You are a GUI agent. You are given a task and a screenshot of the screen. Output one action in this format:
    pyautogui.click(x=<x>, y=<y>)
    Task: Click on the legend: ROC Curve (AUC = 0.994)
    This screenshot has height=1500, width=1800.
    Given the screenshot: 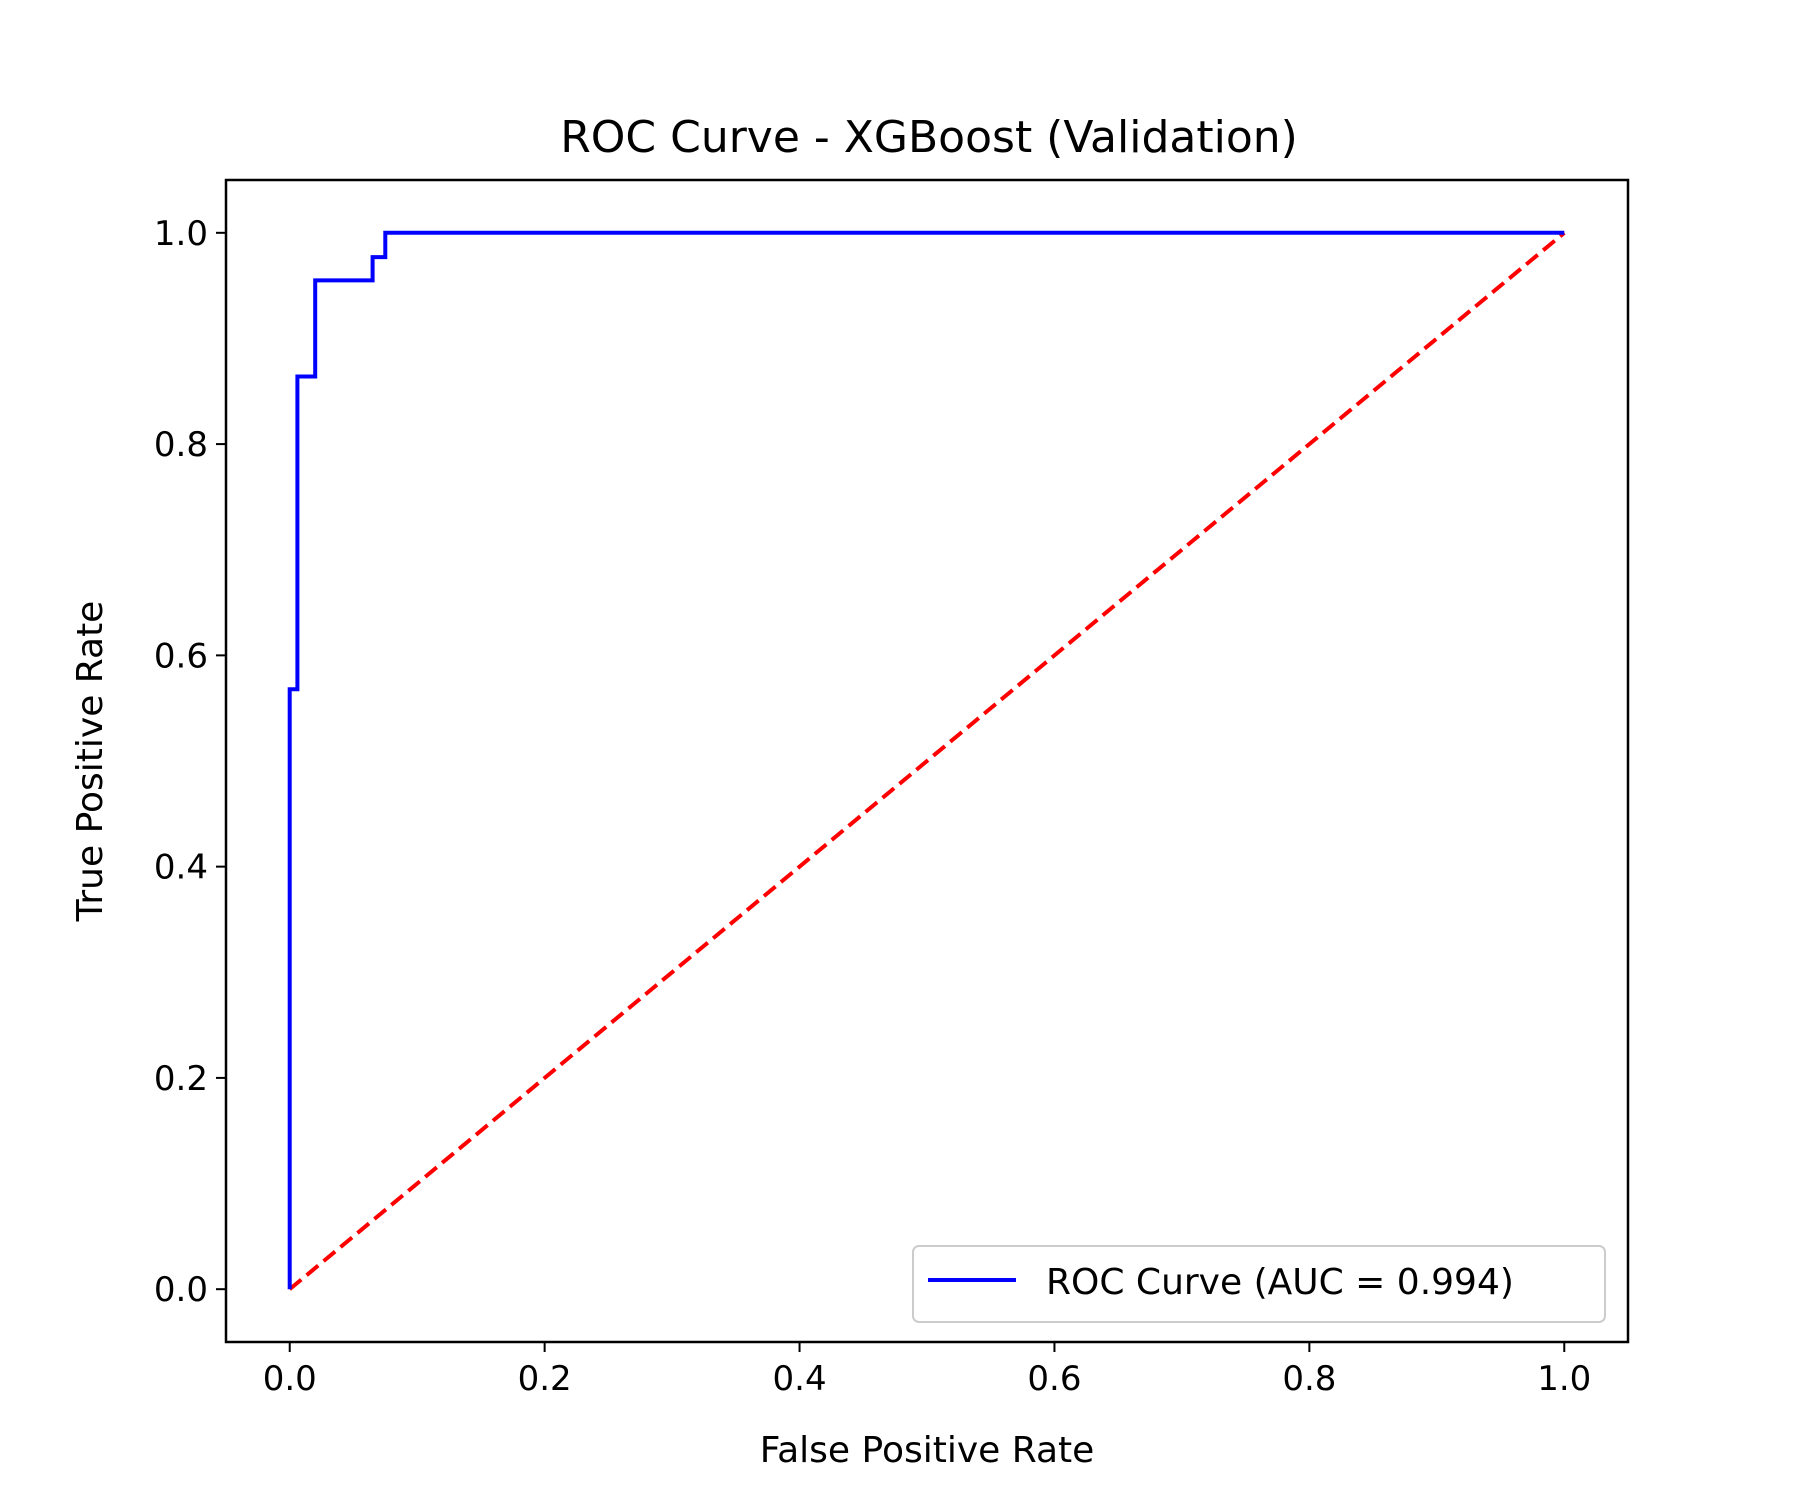 What is the action you would take?
    pyautogui.click(x=1259, y=1284)
    